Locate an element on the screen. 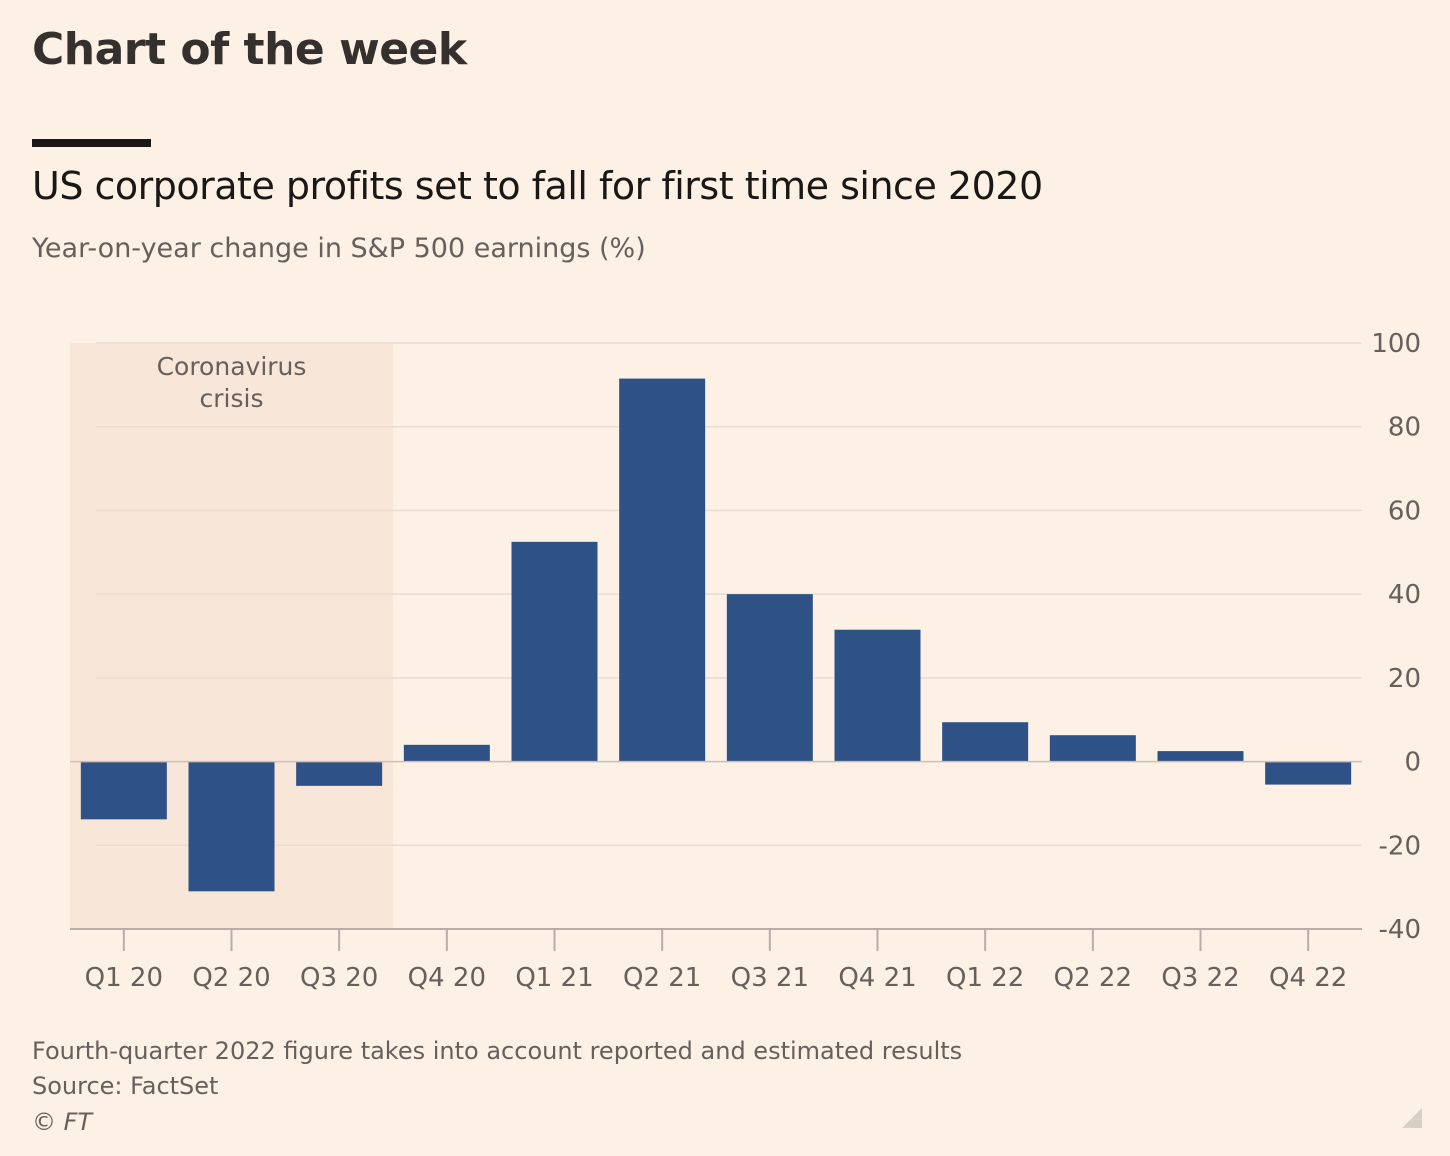 Image resolution: width=1450 pixels, height=1156 pixels. x-tick-label: Q3 21 is located at coordinates (770, 978).